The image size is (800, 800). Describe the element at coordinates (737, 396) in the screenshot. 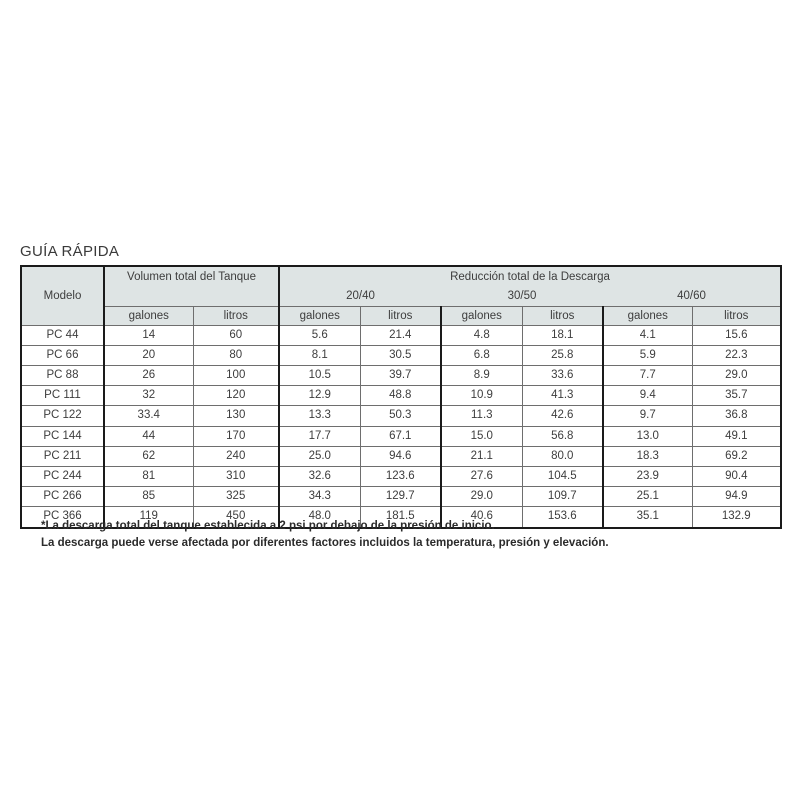

I see `cell-liters-4060: 35.7` at that location.